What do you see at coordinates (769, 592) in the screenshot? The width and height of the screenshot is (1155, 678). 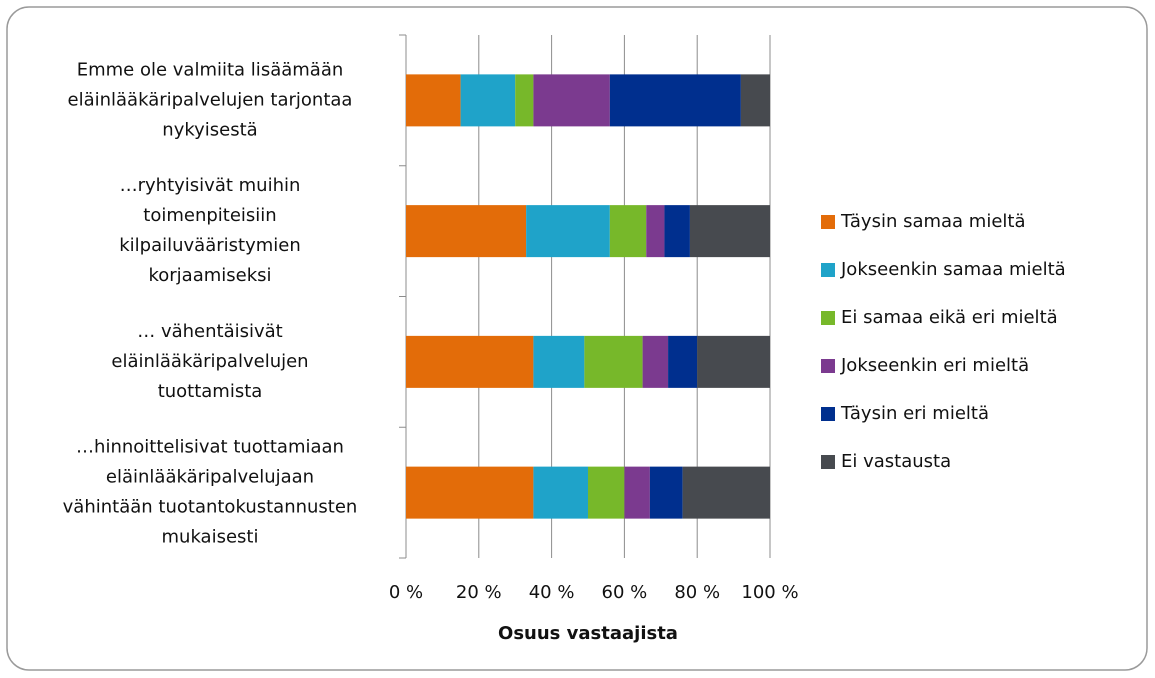 I see `x-tick-label: 100 %` at bounding box center [769, 592].